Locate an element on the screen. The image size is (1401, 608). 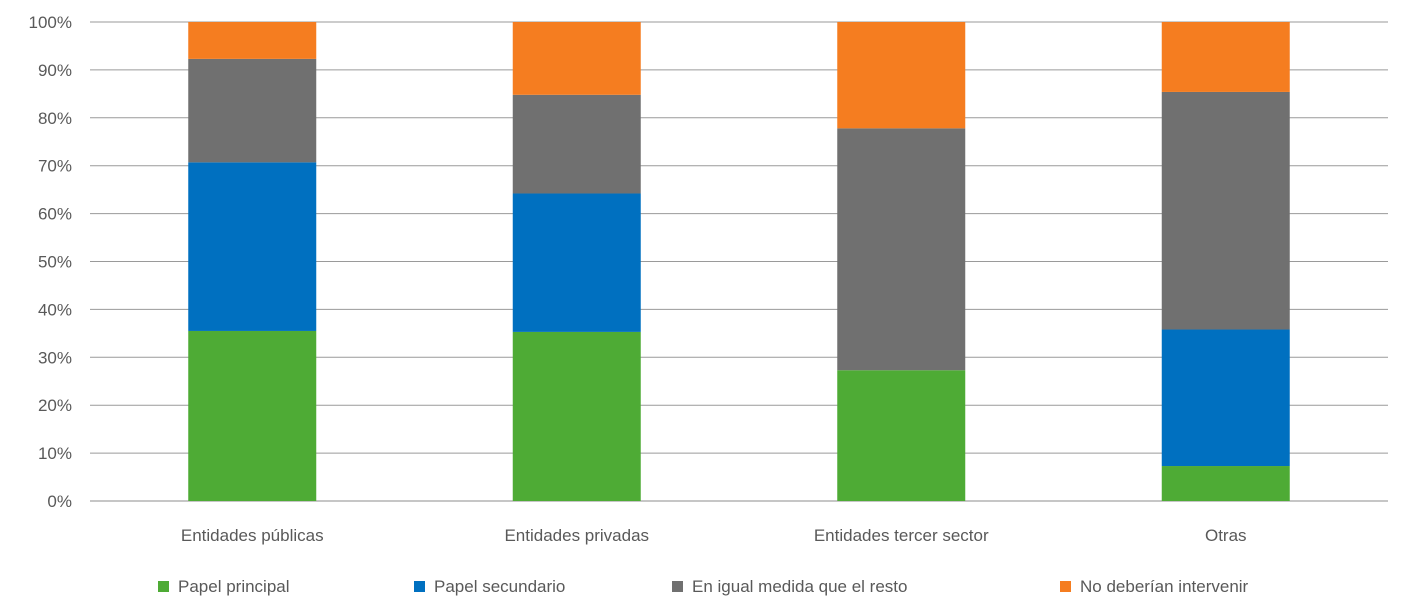
legend-item: No deberían intervenir is located at coordinates (1154, 586).